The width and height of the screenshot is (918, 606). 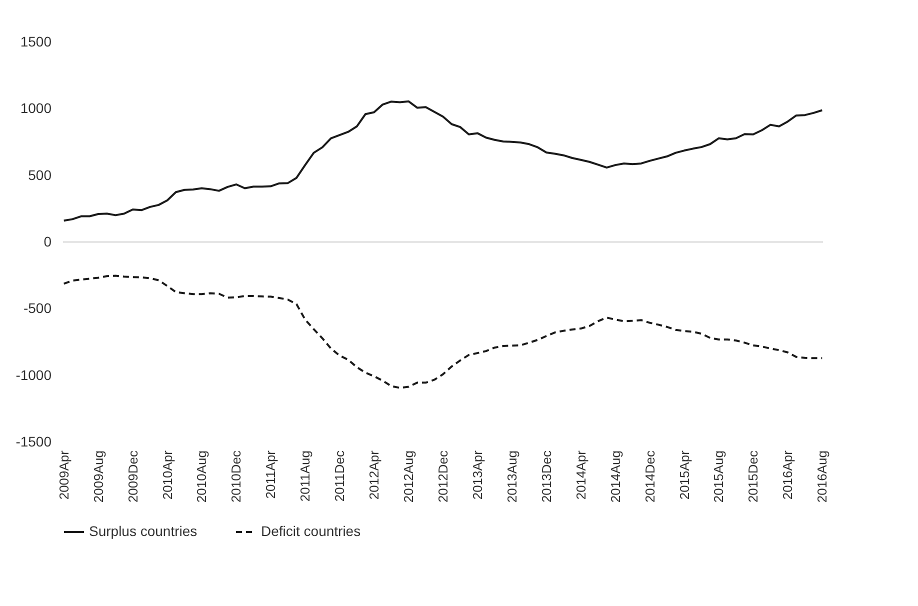 I want to click on x-tick-label: 2015Apr, so click(x=684, y=475).